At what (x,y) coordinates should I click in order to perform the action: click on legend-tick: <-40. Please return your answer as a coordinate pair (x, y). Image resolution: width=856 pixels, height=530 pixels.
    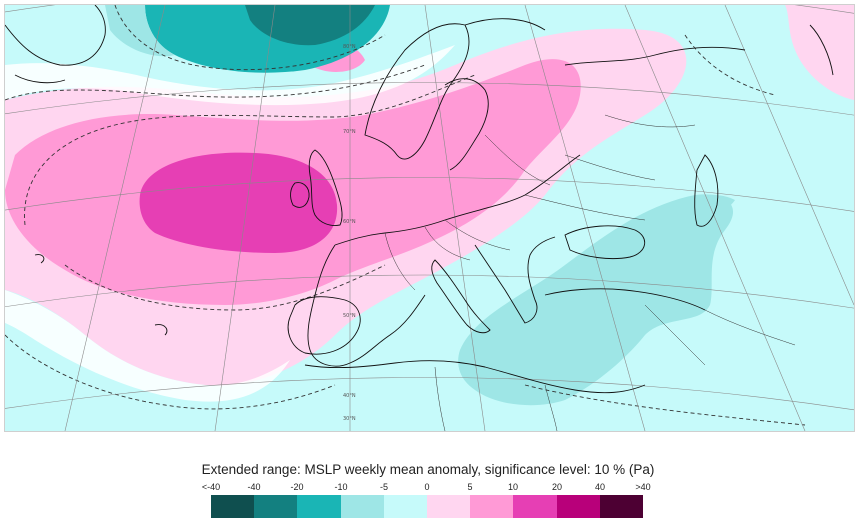
    Looking at the image, I should click on (211, 487).